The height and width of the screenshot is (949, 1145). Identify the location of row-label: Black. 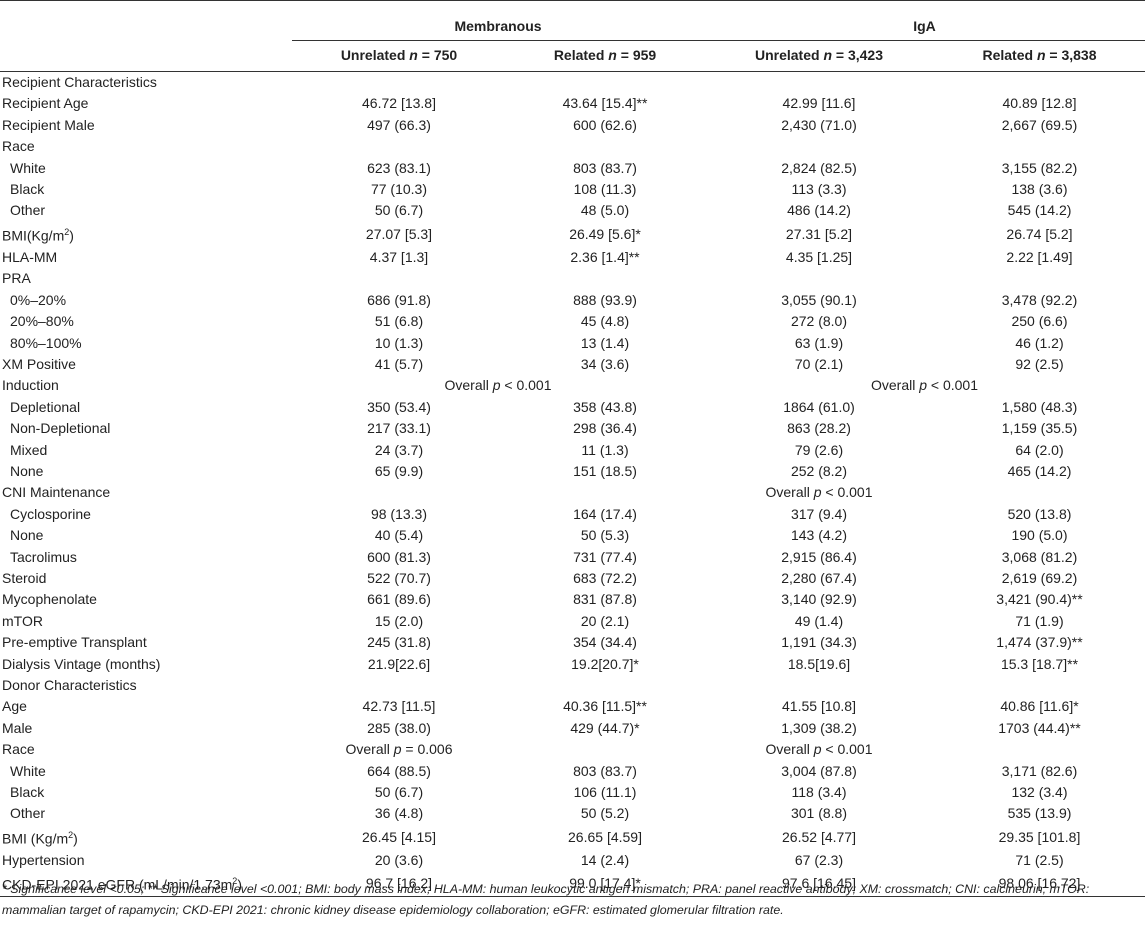
(146, 792).